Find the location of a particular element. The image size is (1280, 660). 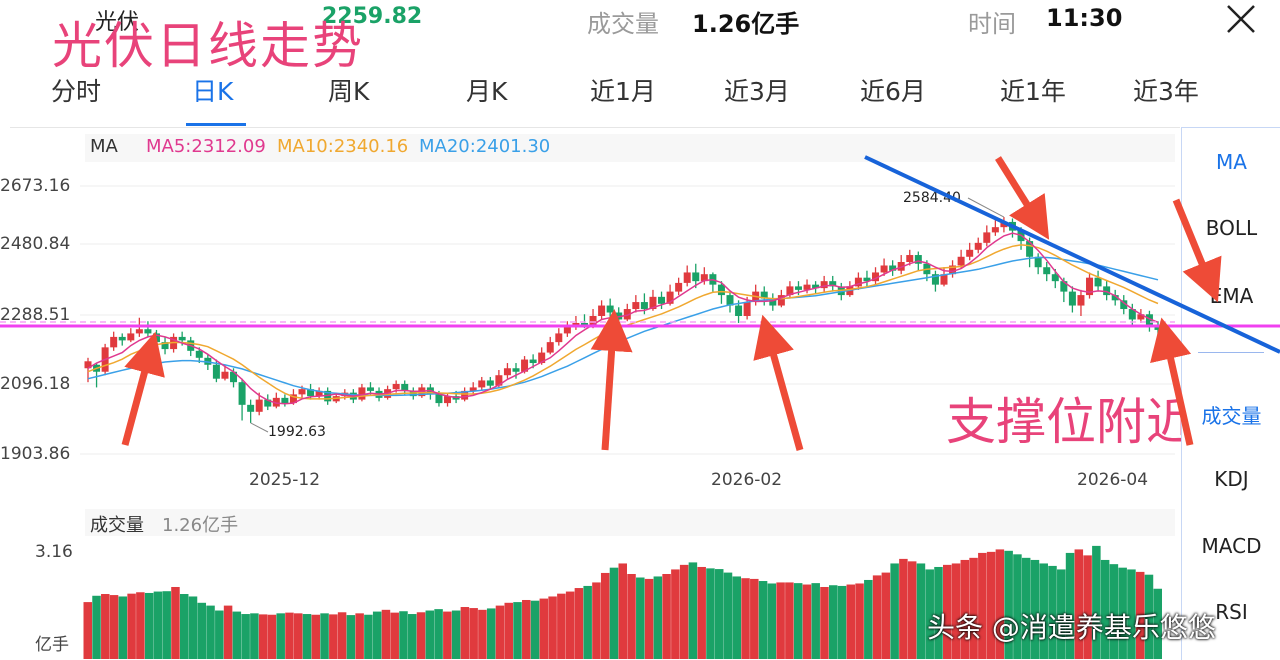

volume-panel-value: 1.26亿手 is located at coordinates (200, 525).